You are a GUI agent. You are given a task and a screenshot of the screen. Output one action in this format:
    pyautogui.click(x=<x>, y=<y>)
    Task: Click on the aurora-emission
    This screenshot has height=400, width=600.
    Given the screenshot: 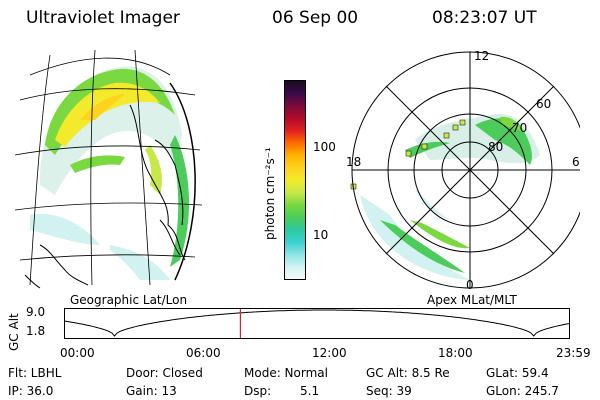 What is the action you would take?
    pyautogui.click(x=110, y=173)
    